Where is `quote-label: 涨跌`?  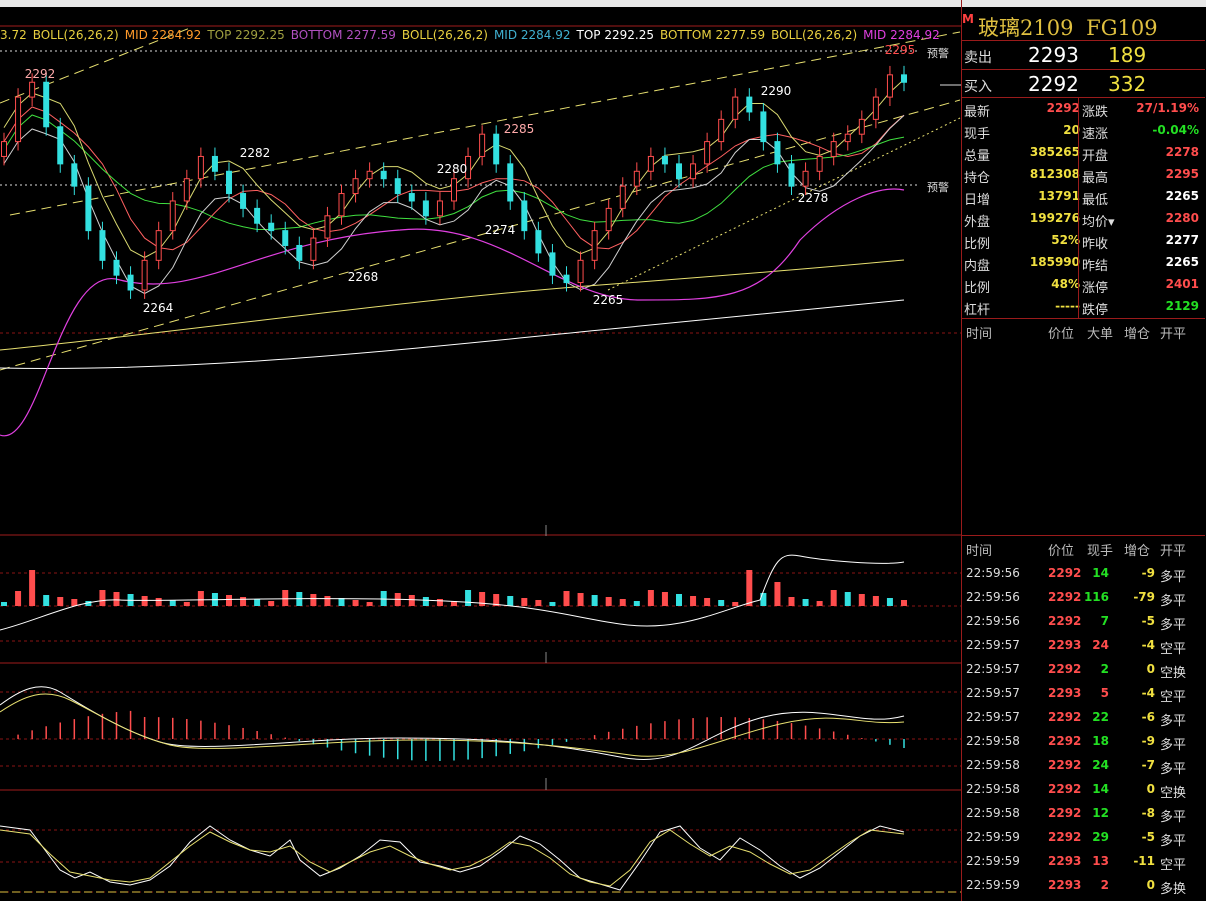 quote-label: 涨跌 is located at coordinates (1095, 112).